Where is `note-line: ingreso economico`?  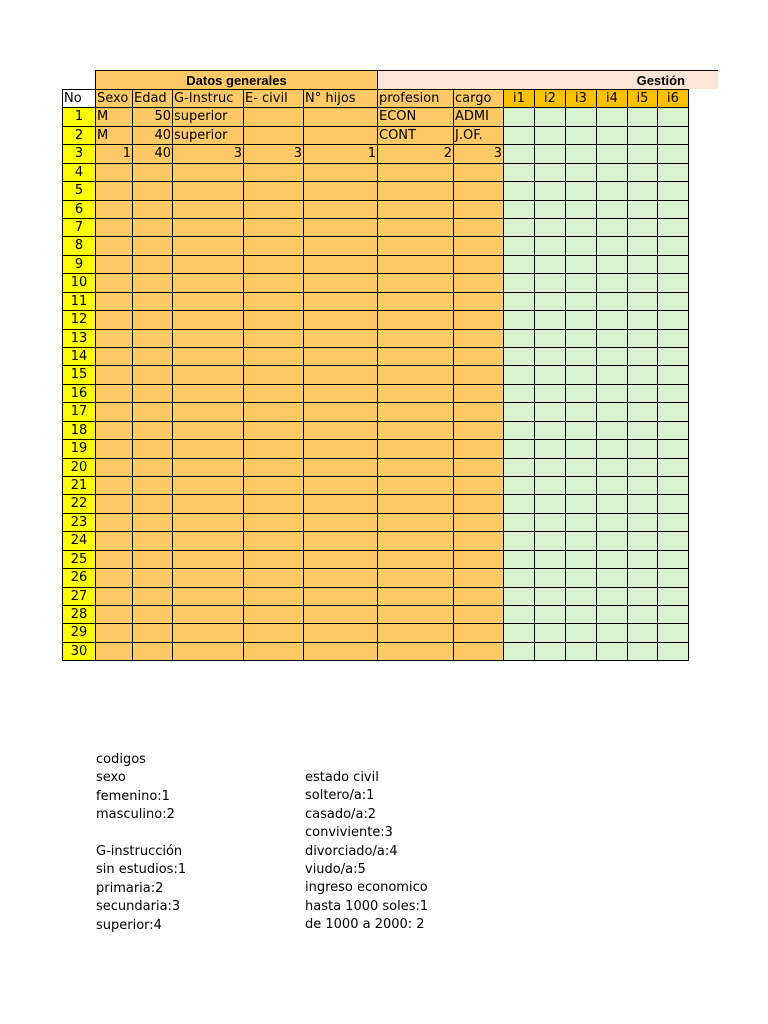 note-line: ingreso economico is located at coordinates (366, 888).